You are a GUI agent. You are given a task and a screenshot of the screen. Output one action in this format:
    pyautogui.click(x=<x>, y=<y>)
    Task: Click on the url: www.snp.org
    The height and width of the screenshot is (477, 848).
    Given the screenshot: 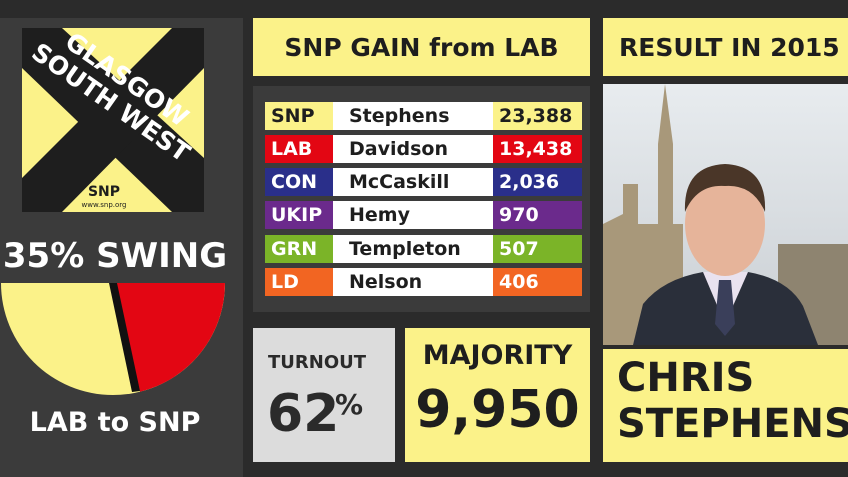 What is the action you would take?
    pyautogui.click(x=104, y=205)
    